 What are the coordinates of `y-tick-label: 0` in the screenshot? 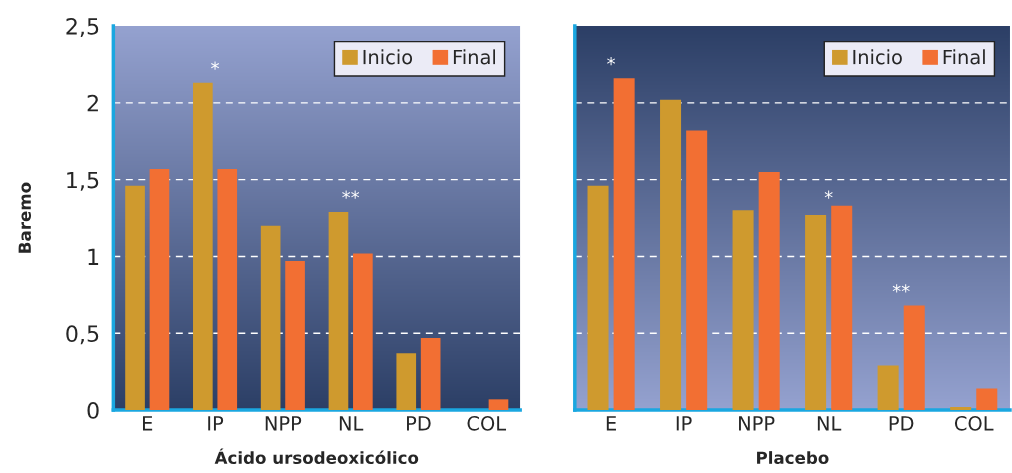 It's located at (93, 410).